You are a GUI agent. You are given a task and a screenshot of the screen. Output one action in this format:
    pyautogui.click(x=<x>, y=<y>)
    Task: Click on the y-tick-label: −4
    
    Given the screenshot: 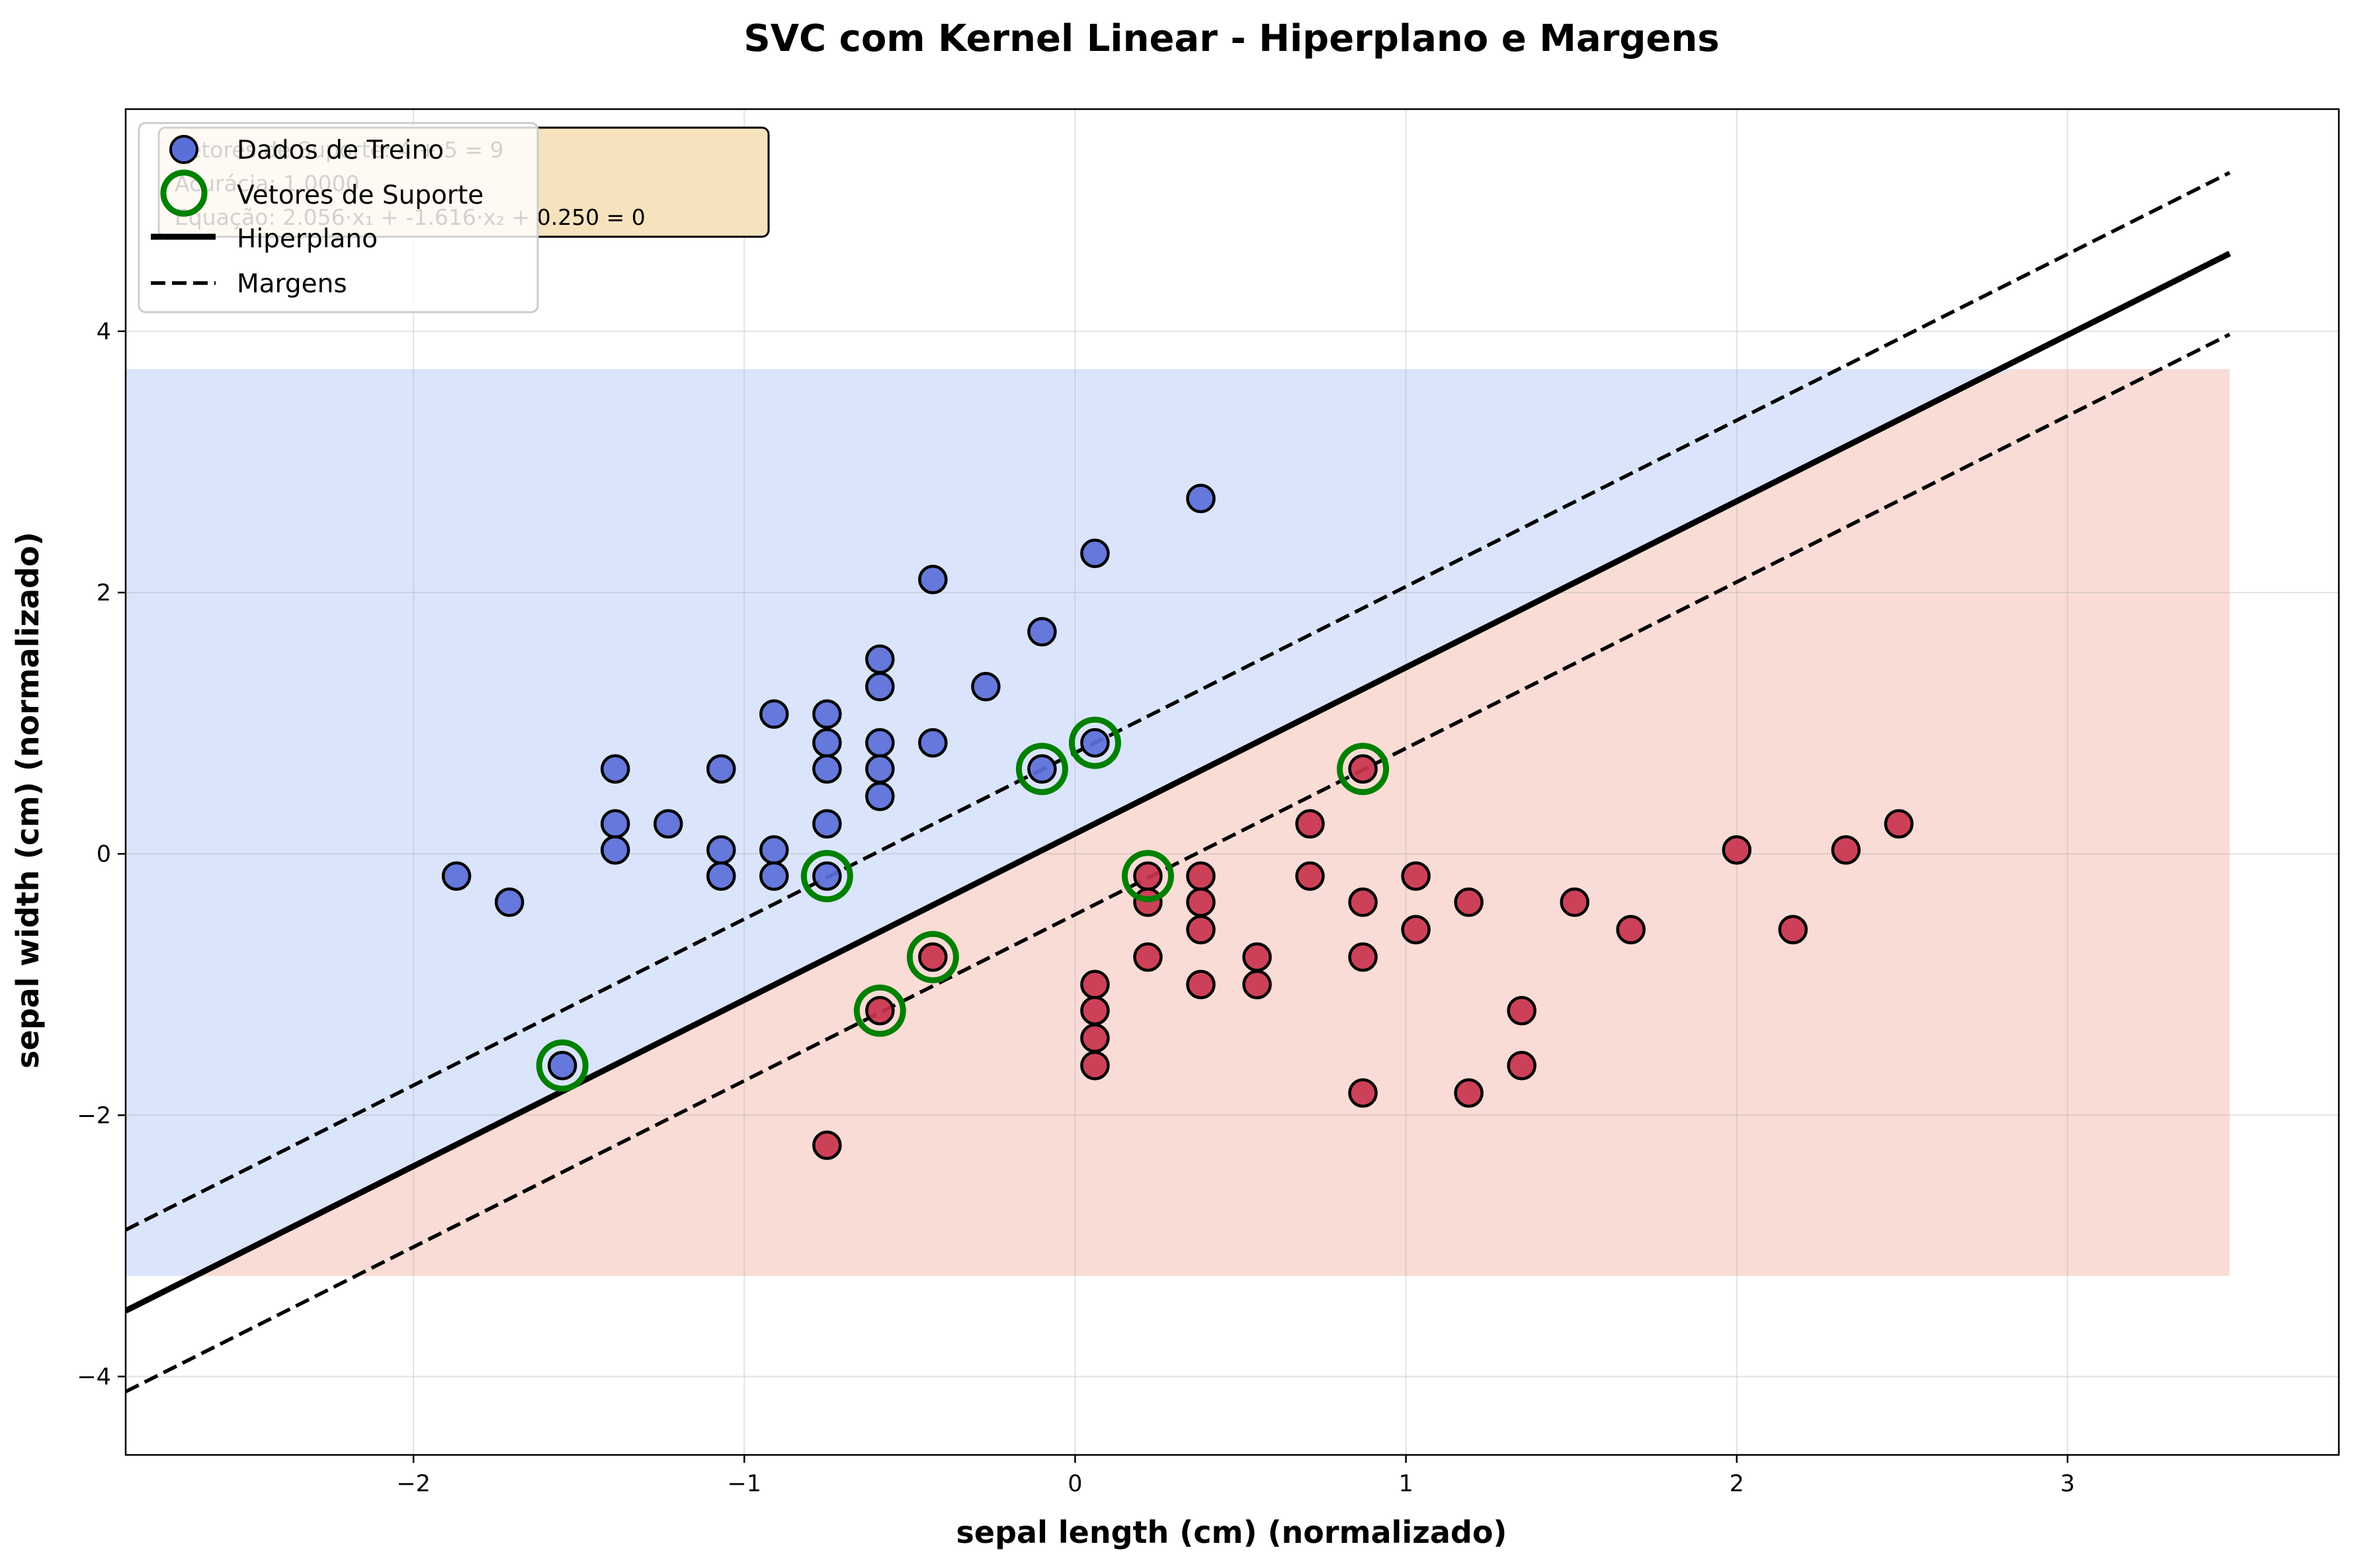 What is the action you would take?
    pyautogui.click(x=94, y=1377)
    